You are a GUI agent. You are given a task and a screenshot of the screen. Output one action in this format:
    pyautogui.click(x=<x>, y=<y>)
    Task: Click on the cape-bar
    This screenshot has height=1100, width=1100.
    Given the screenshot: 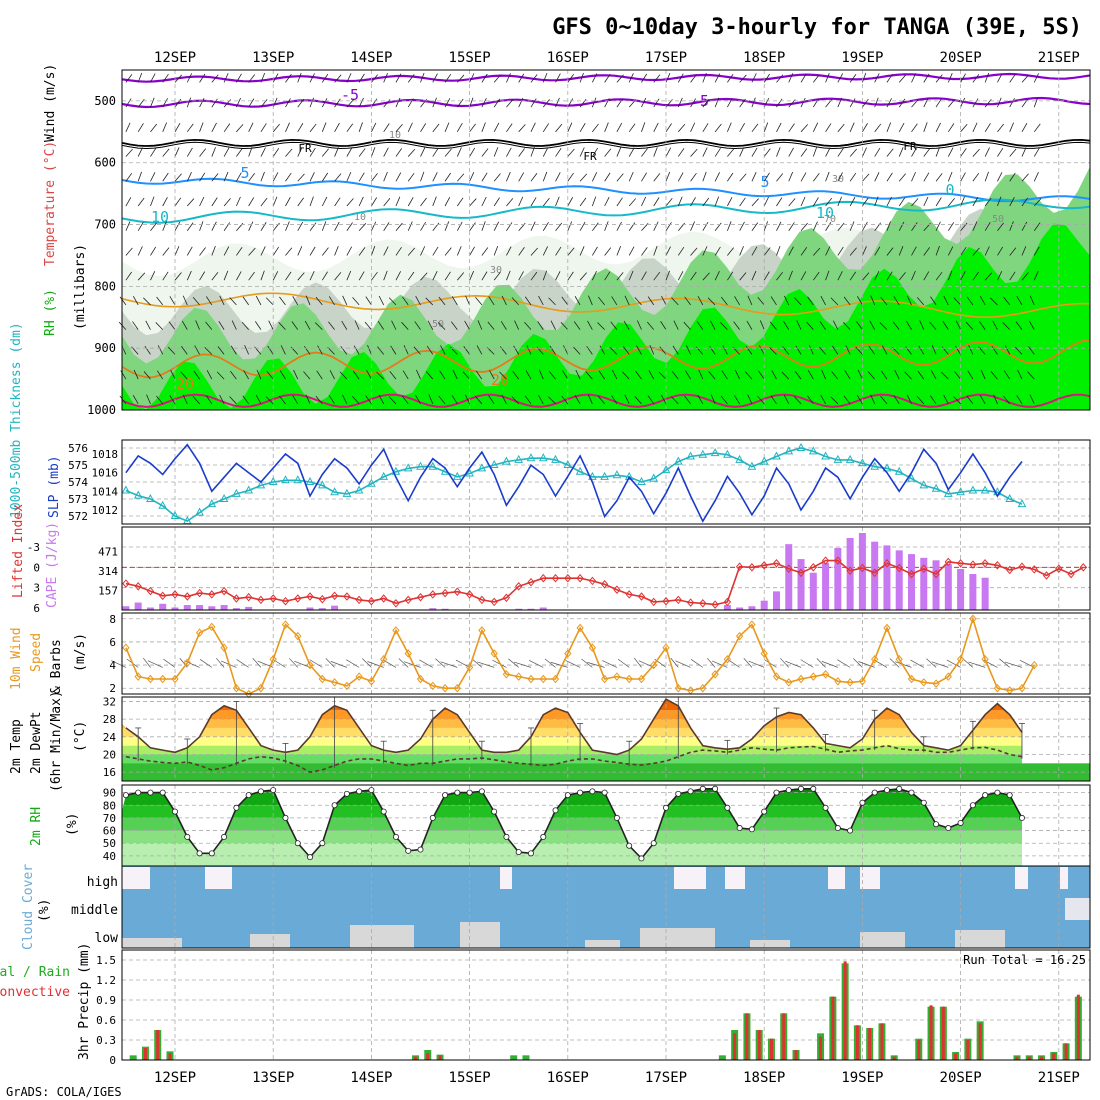 What is the action you would take?
    pyautogui.click(x=433, y=609)
    